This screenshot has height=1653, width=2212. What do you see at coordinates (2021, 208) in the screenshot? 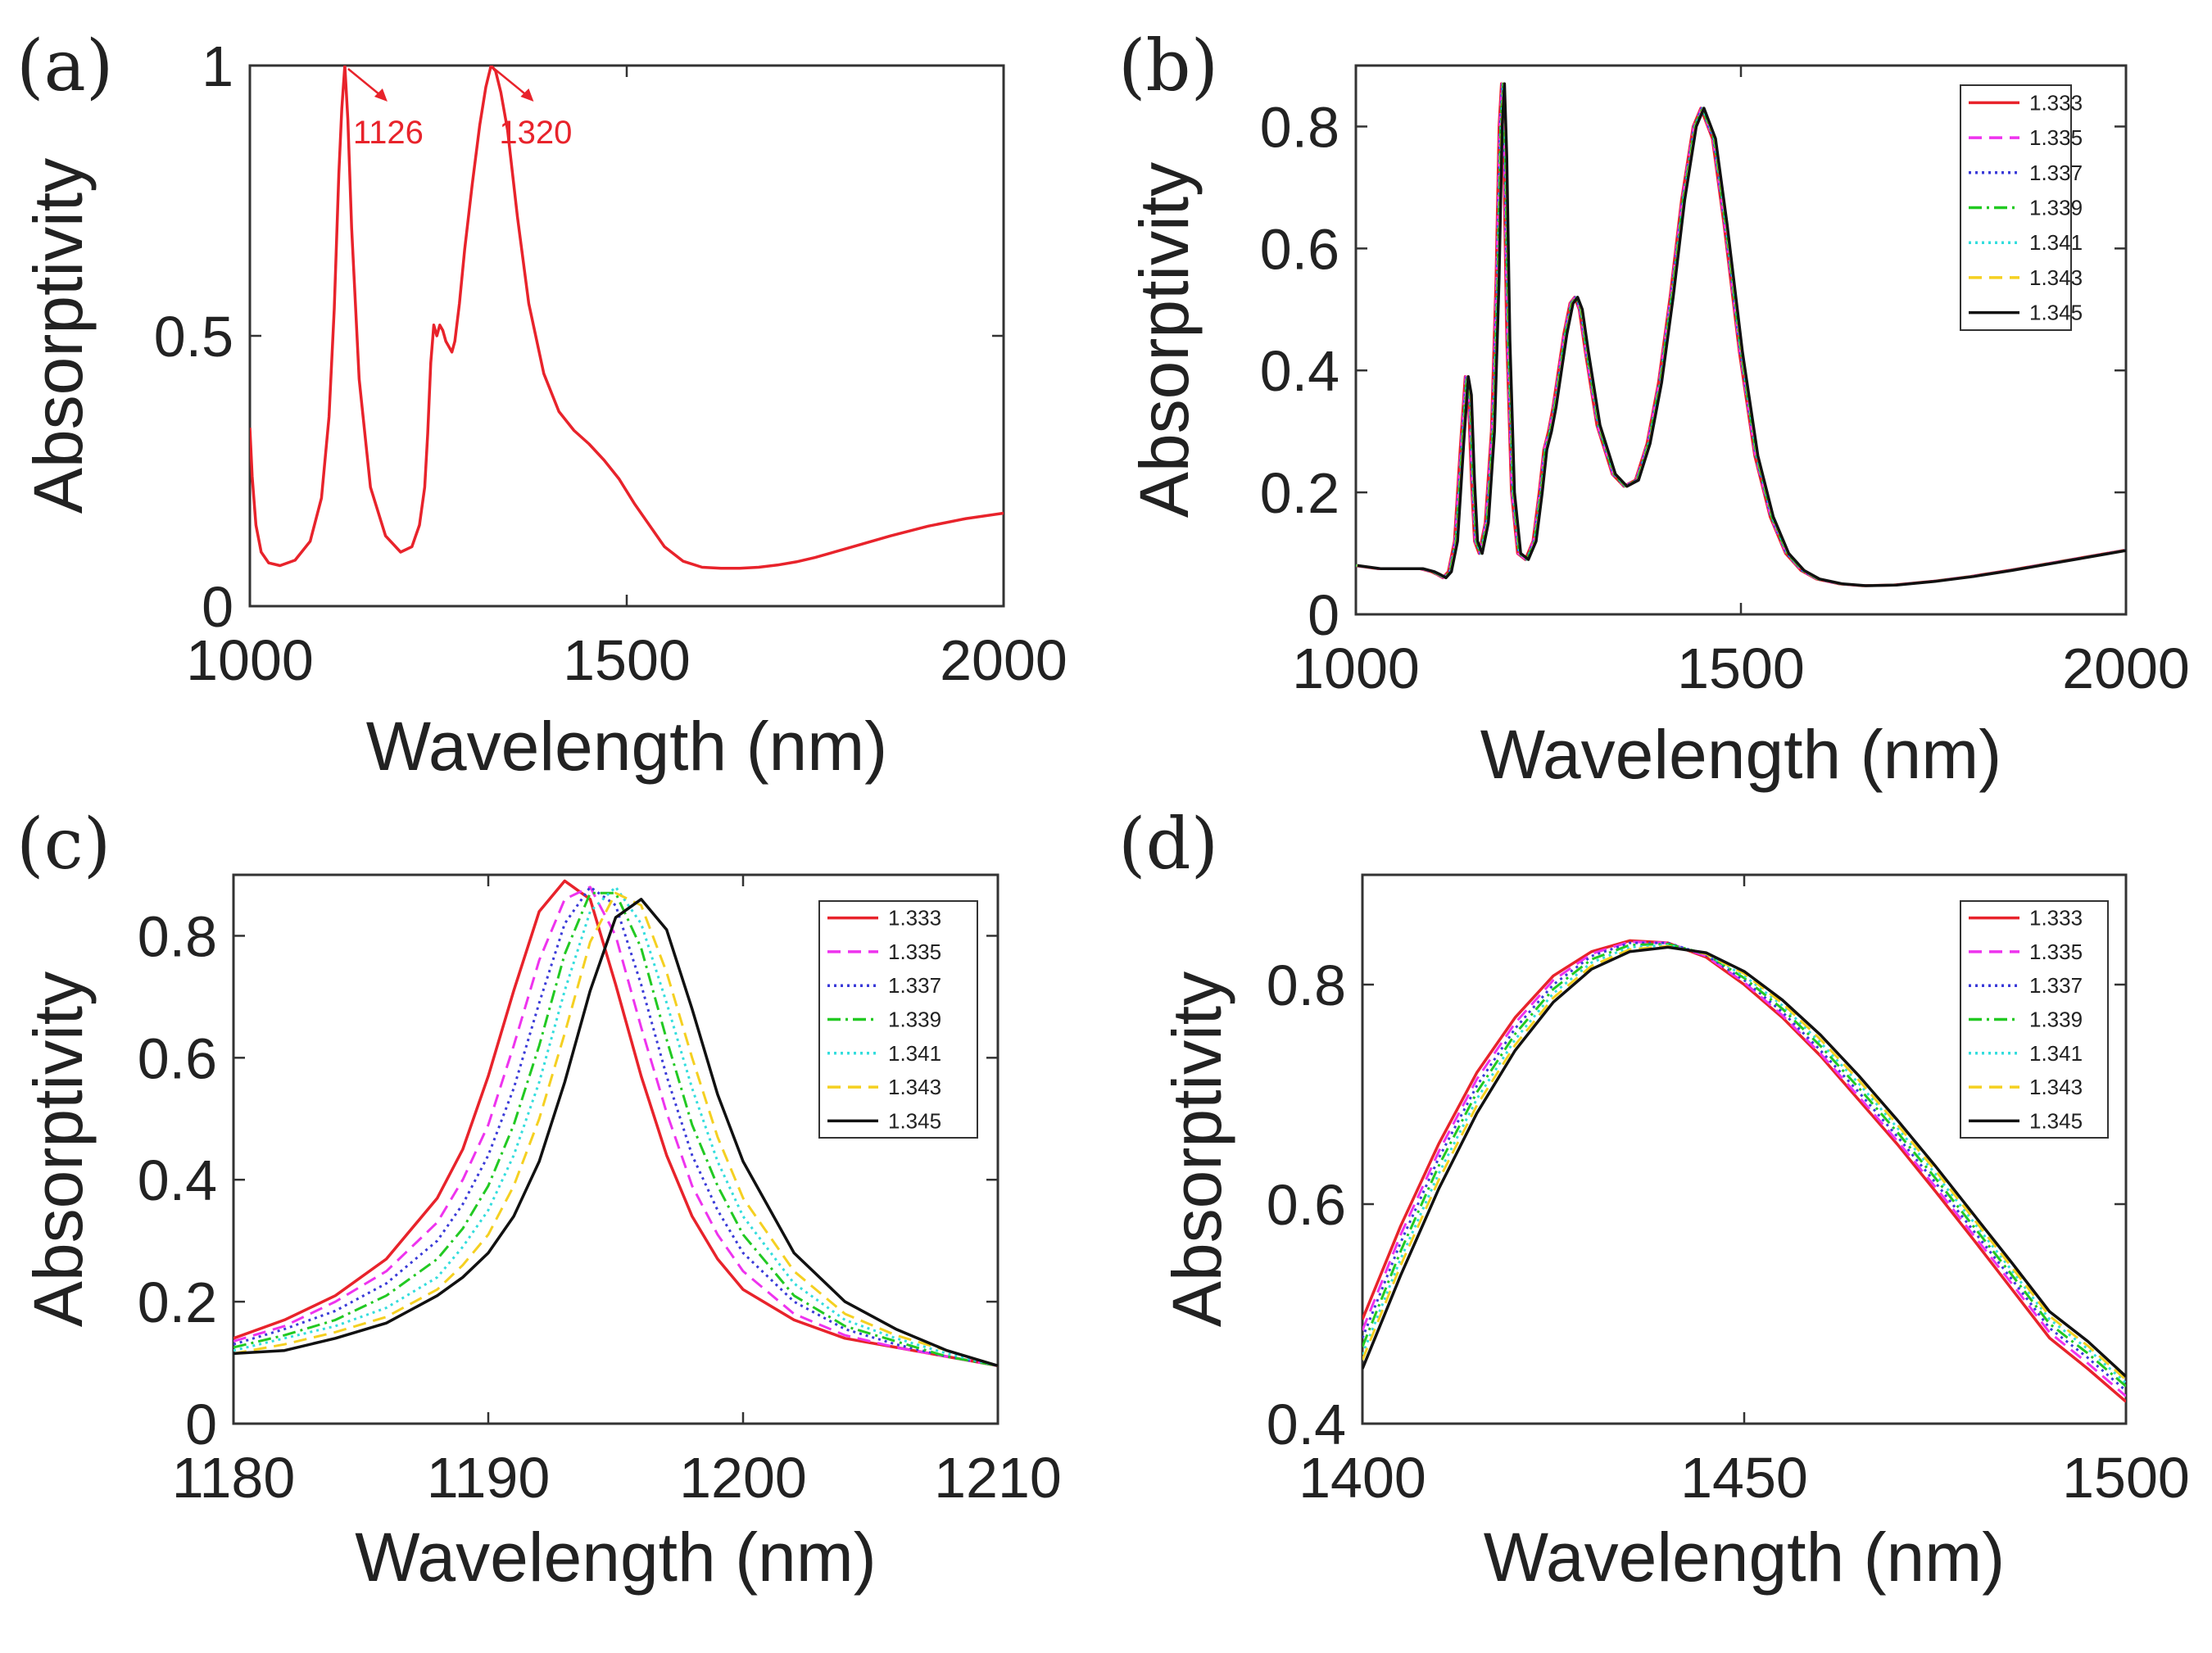
I see `legend-b: 1.333 1.335 1.337 1.339 1.341 1.343 1.345` at bounding box center [2021, 208].